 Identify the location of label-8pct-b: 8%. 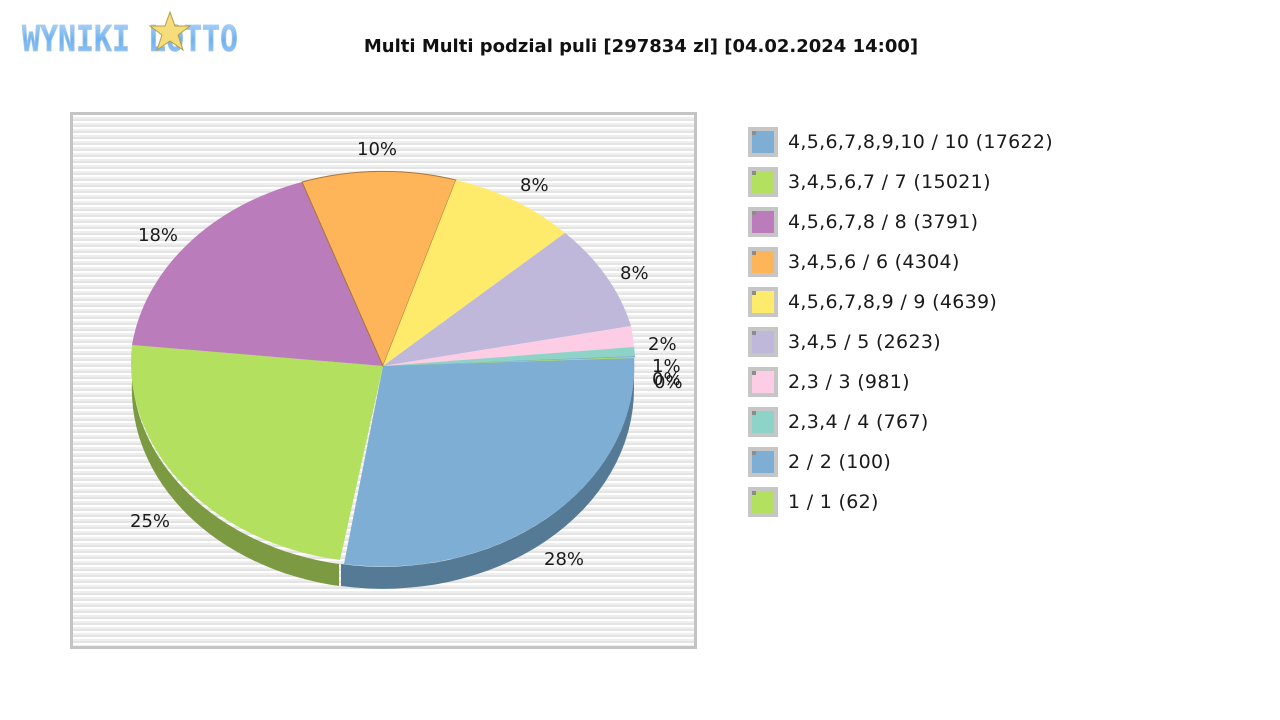
(634, 273).